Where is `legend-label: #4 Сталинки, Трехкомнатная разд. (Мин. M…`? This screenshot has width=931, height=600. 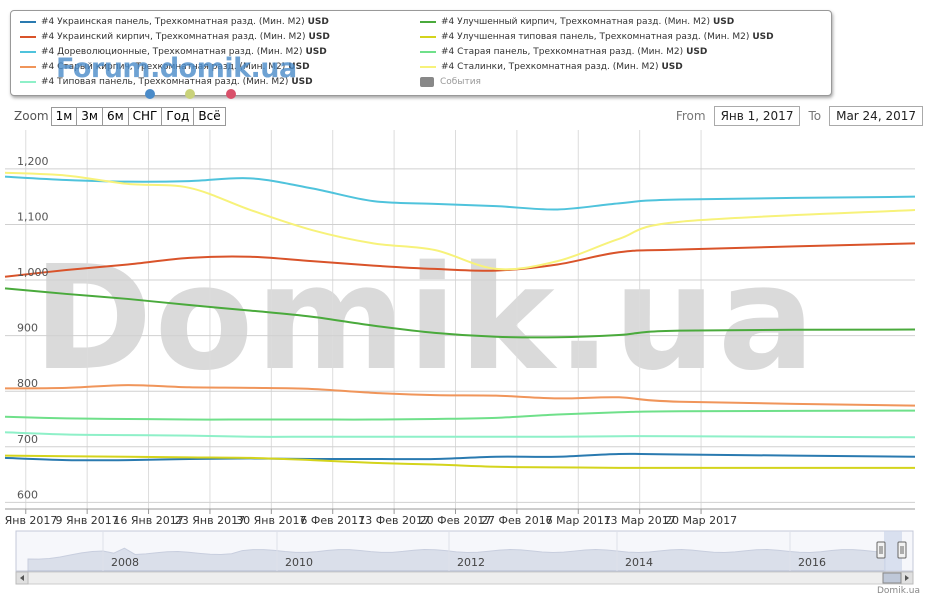
legend-label: #4 Сталинки, Трехкомнатная разд. (Мин. M… is located at coordinates (550, 66).